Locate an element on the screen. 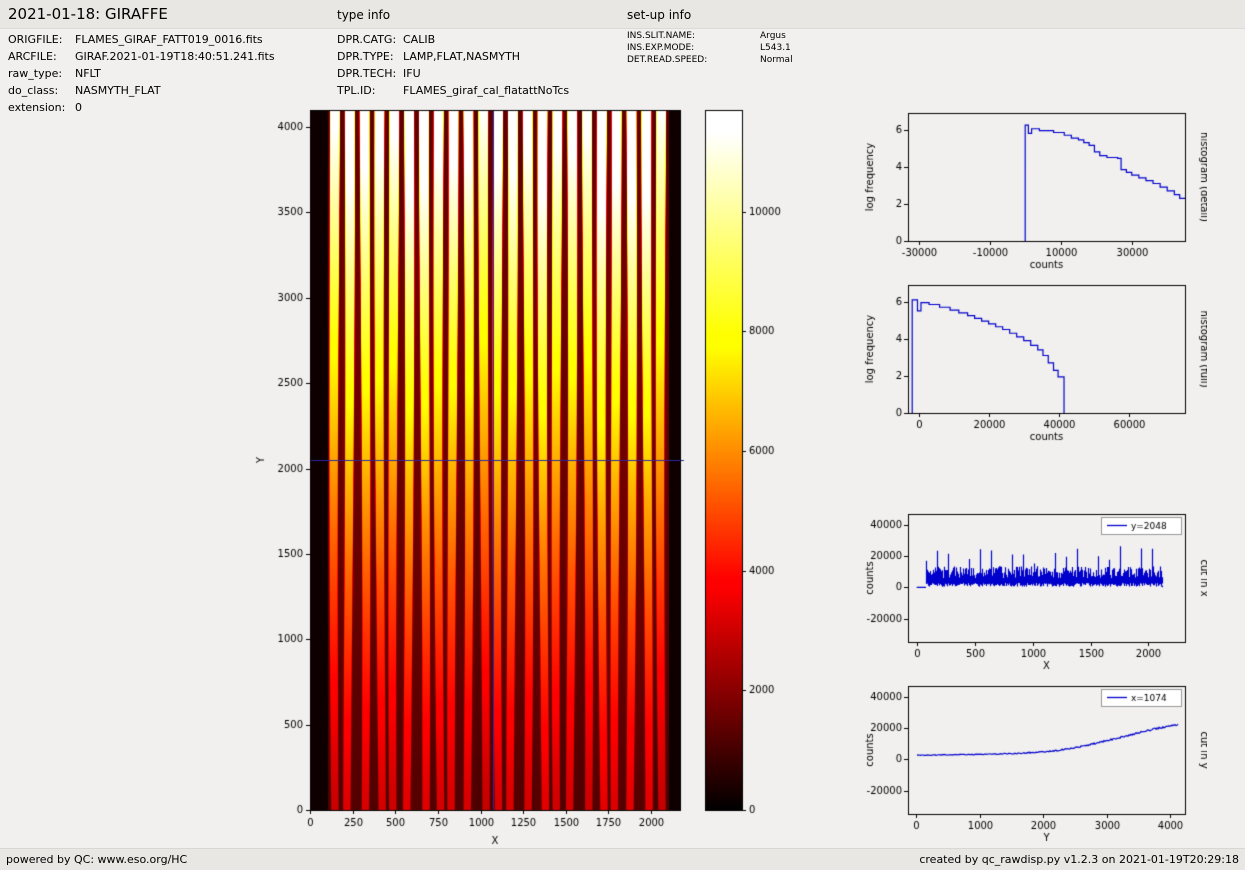 The height and width of the screenshot is (870, 1245). metadata-label: ARCFILE: is located at coordinates (32, 56).